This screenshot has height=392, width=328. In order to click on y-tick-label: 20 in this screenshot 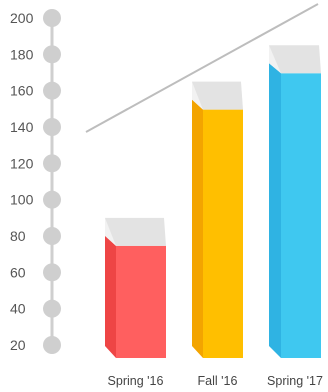, I will do `click(18, 345)`.